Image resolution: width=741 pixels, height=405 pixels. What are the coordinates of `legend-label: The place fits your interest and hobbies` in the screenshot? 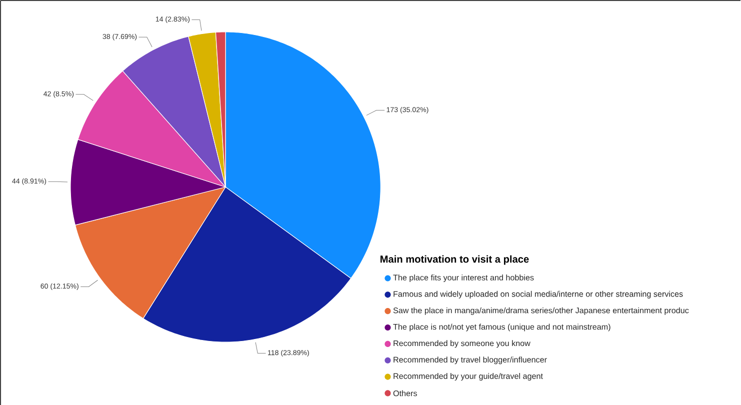 It's located at (463, 278).